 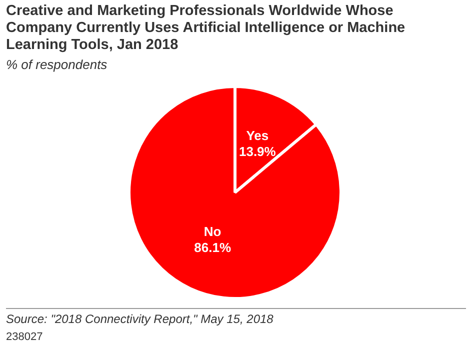 What do you see at coordinates (57, 64) in the screenshot?
I see `chart-subtitle: % of respondents` at bounding box center [57, 64].